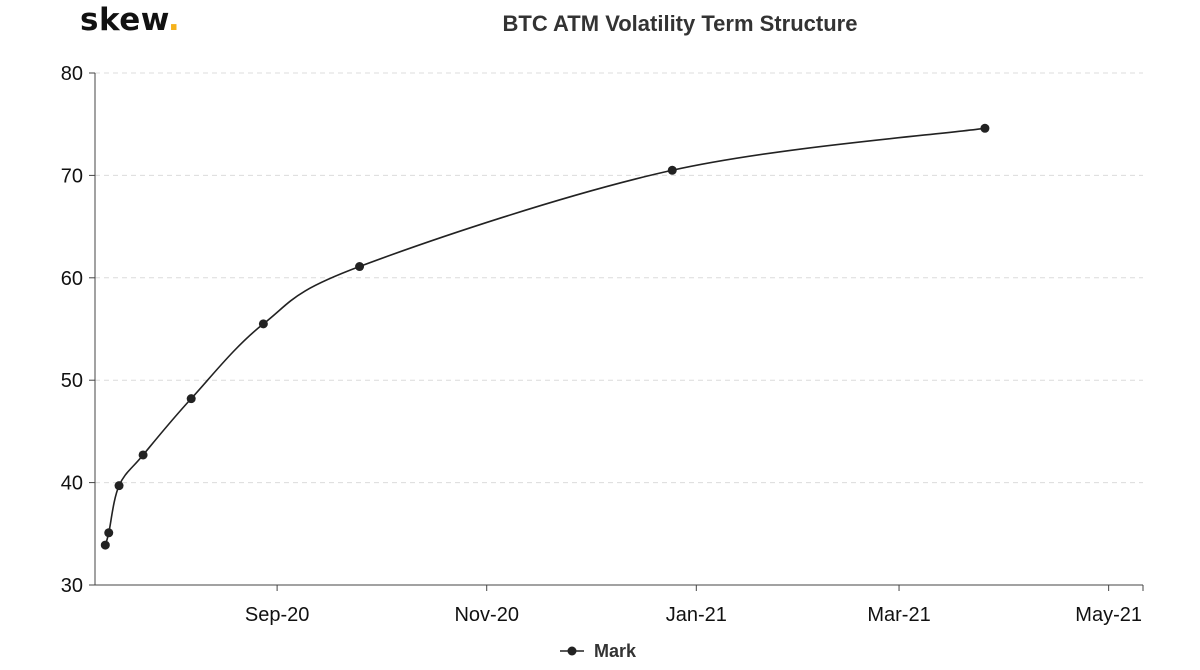 The width and height of the screenshot is (1200, 670). What do you see at coordinates (572, 651) in the screenshot?
I see `legend-marker-icon` at bounding box center [572, 651].